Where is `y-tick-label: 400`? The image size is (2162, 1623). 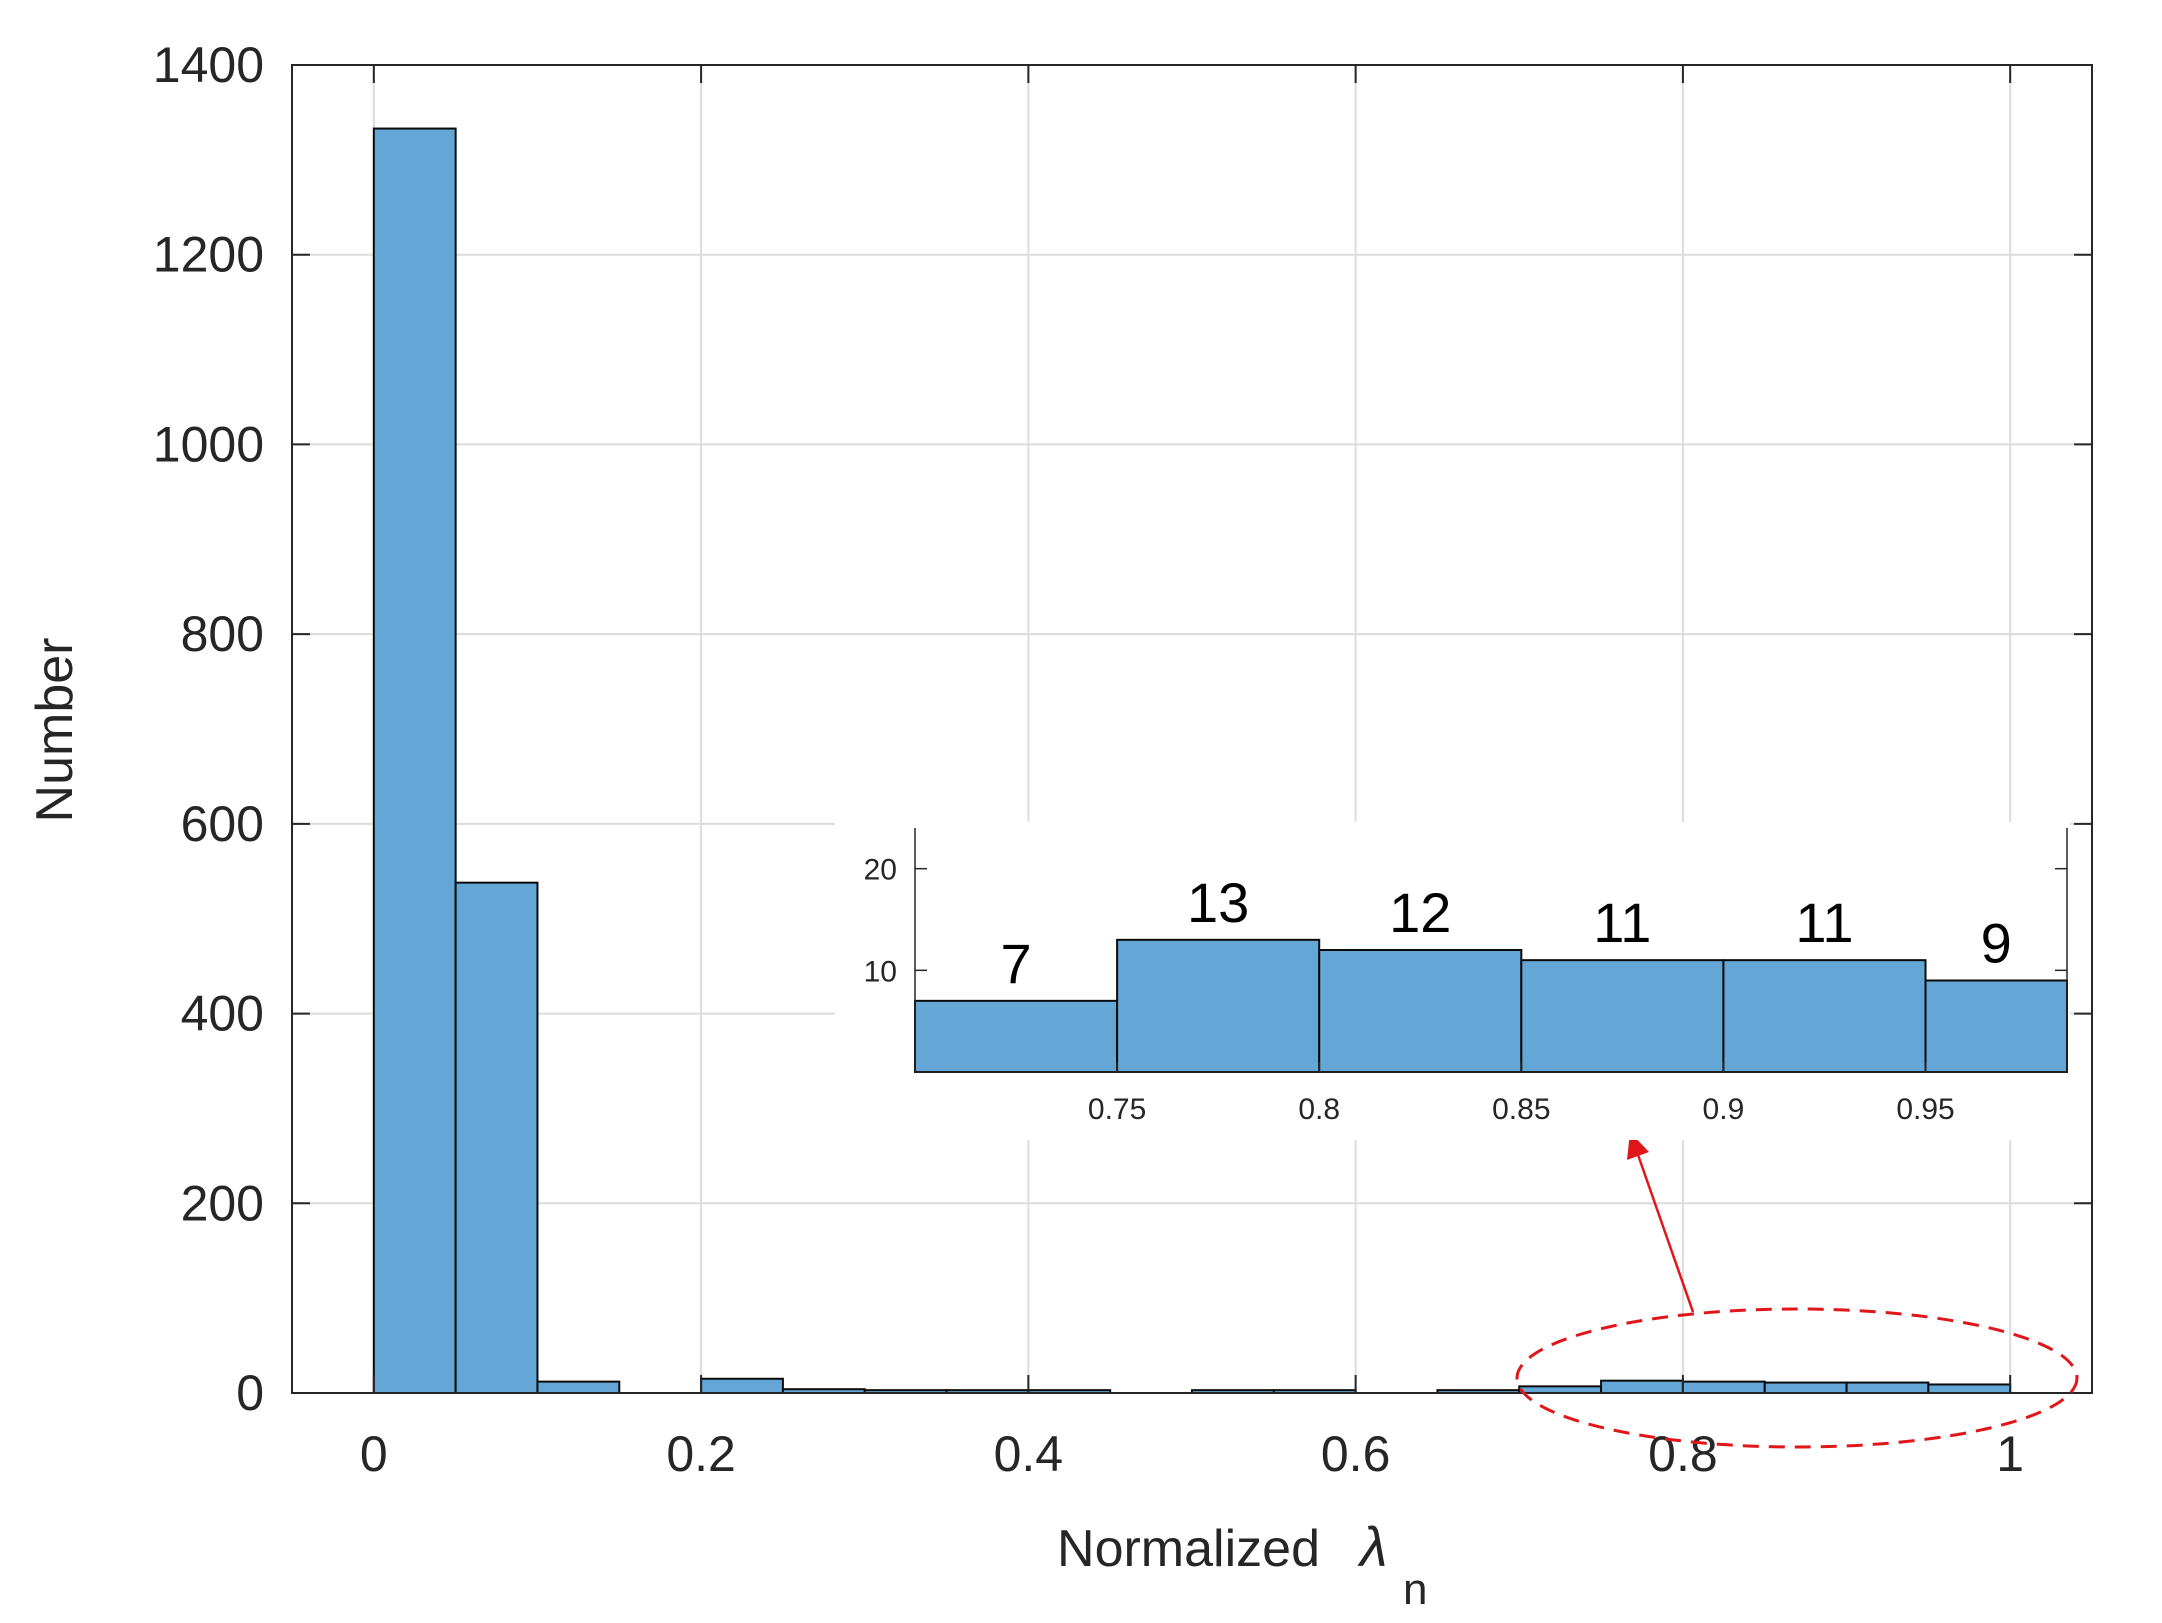 y-tick-label: 400 is located at coordinates (222, 1014).